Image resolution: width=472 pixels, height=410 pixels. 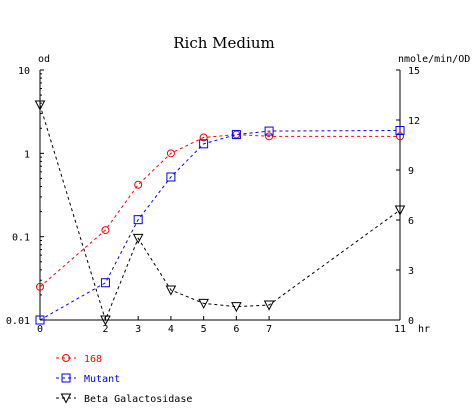 What do you see at coordinates (223, 43) in the screenshot?
I see `chart-title: Rich Medium` at bounding box center [223, 43].